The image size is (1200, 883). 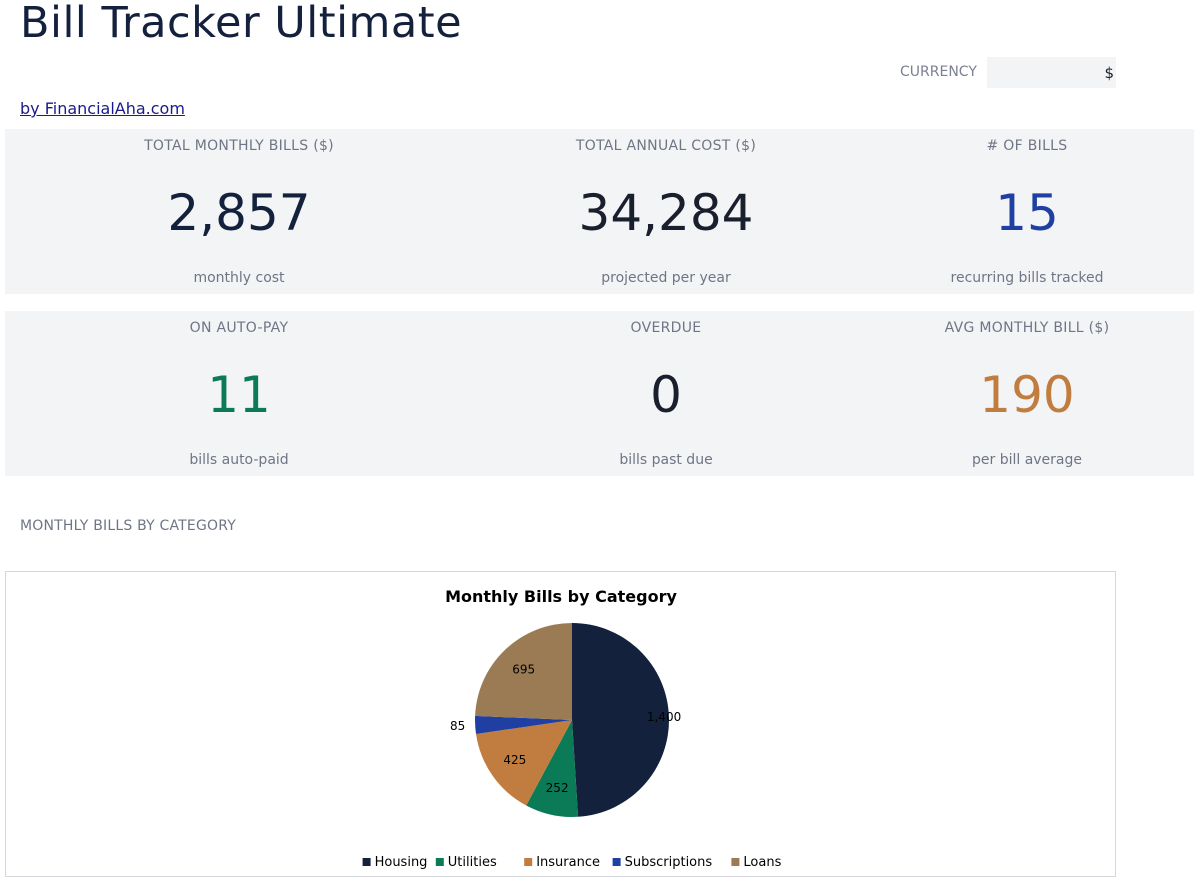 What do you see at coordinates (239, 460) in the screenshot?
I see `kpi-subtext: bills auto-paid` at bounding box center [239, 460].